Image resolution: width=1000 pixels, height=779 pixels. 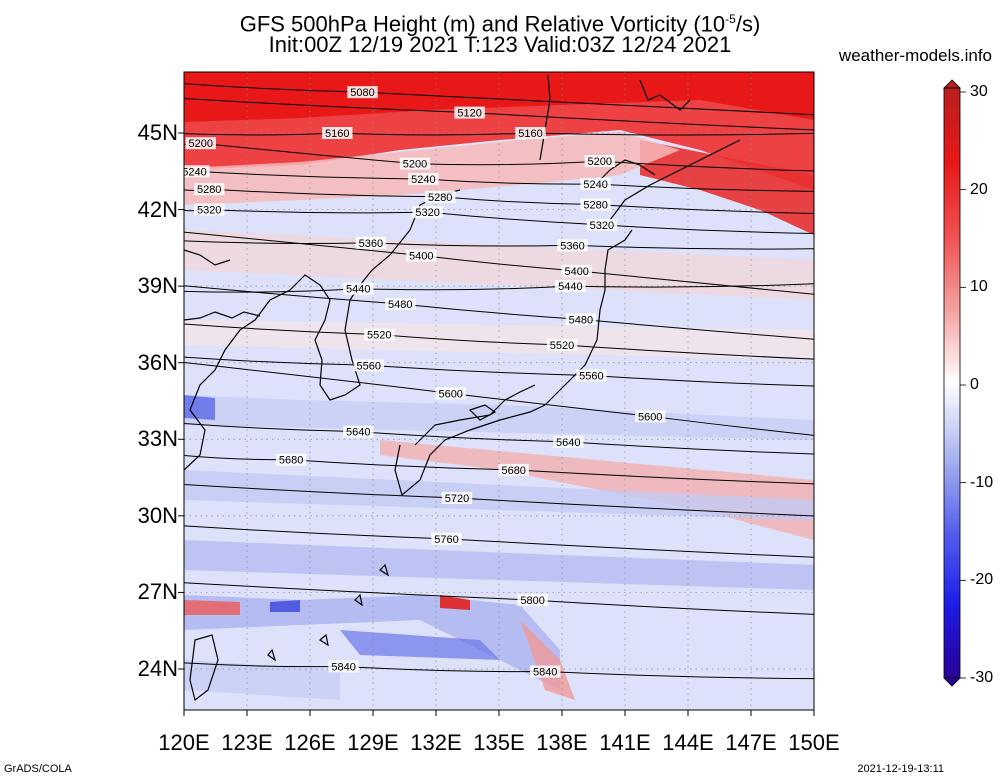 I want to click on contour-label: 5840, so click(x=343, y=667).